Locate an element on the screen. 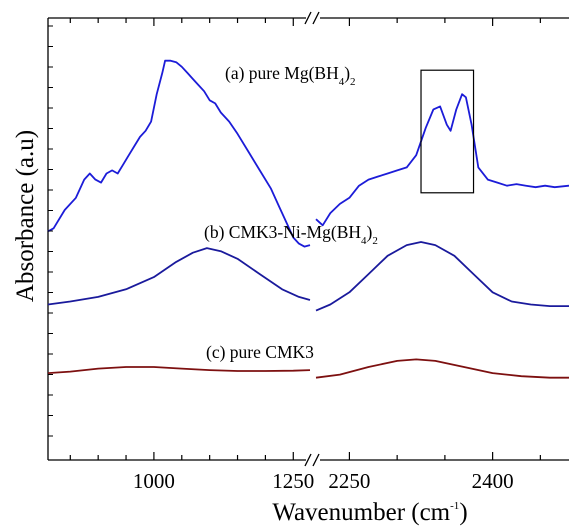 This screenshot has height=529, width=569. x-tick-label: 1000 is located at coordinates (154, 481).